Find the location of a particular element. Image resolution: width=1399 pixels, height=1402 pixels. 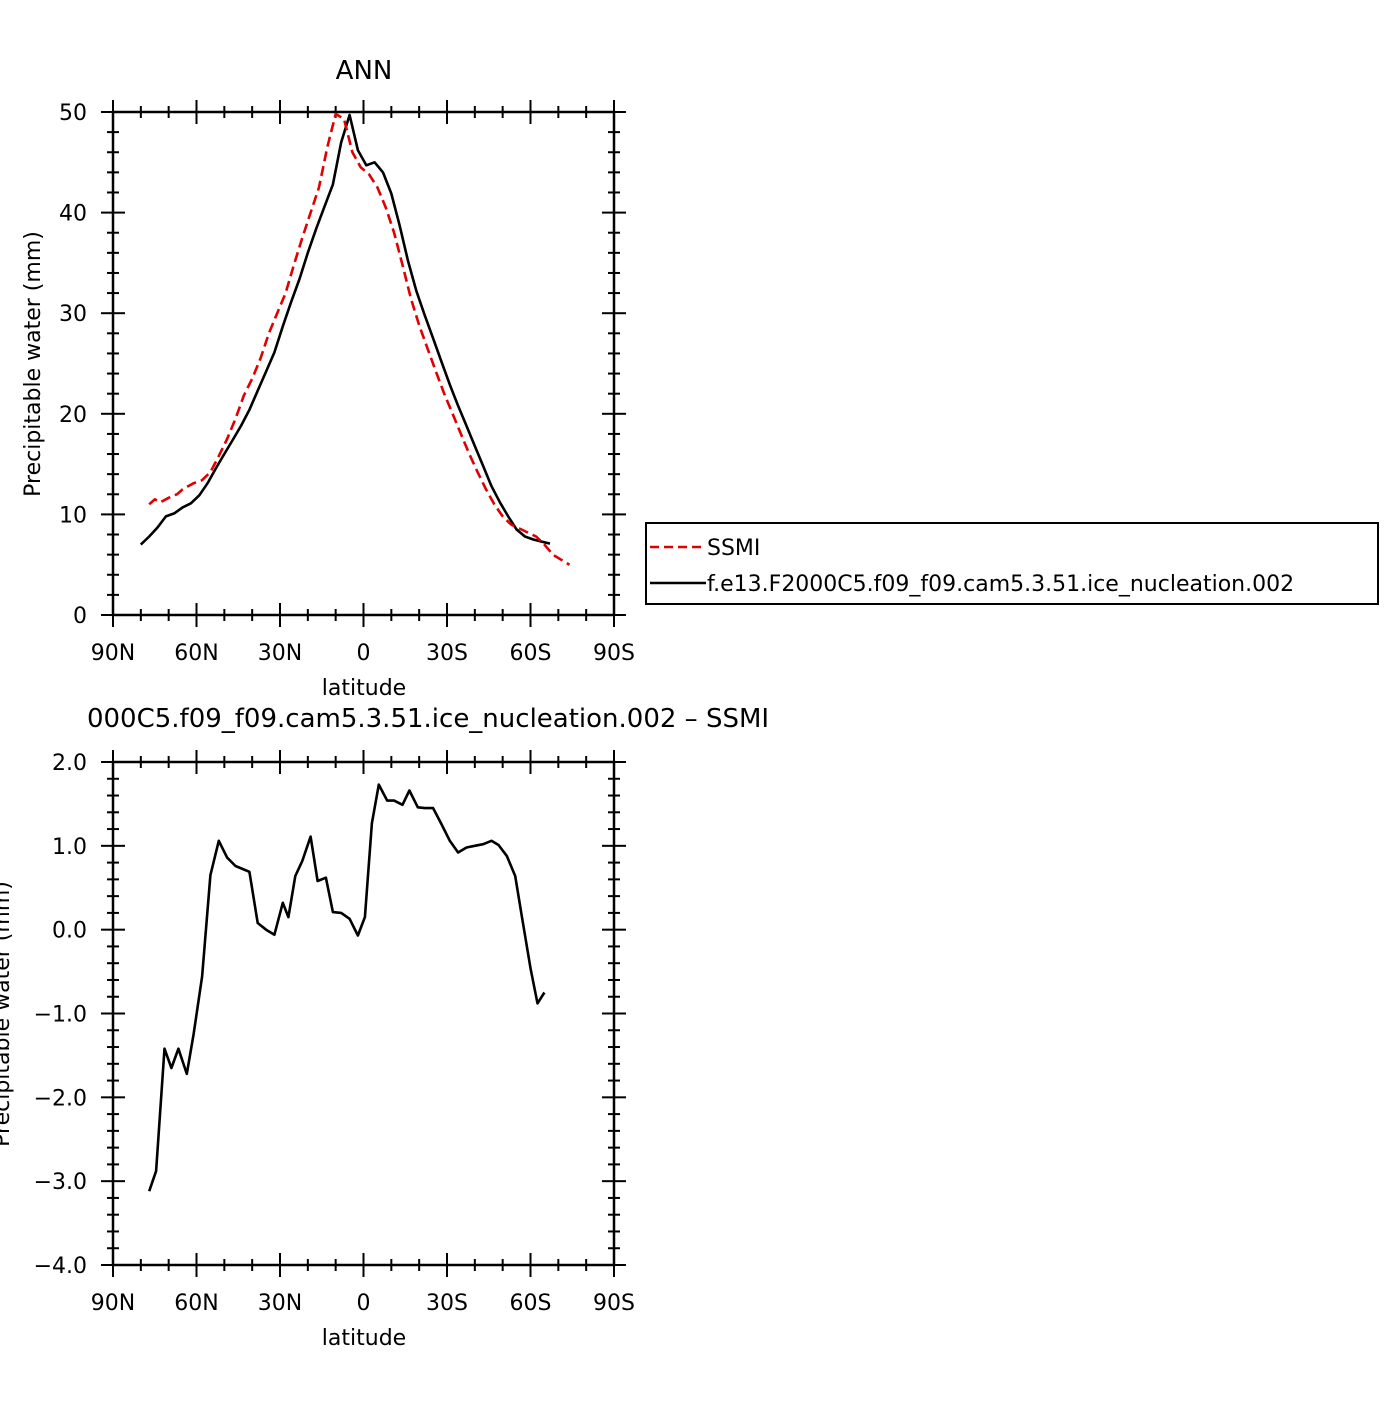

legend-box is located at coordinates (1012, 563).